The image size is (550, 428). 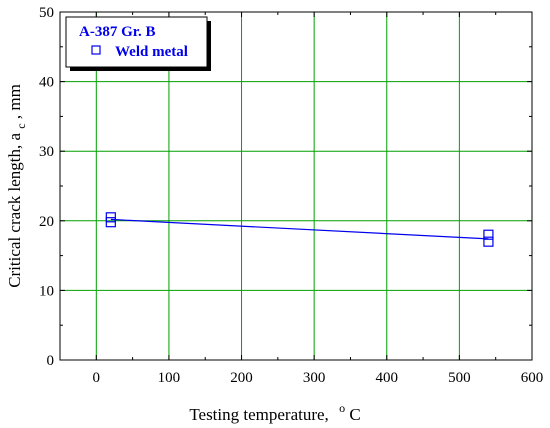 I want to click on y-tick-label-0: 0, so click(x=51, y=361).